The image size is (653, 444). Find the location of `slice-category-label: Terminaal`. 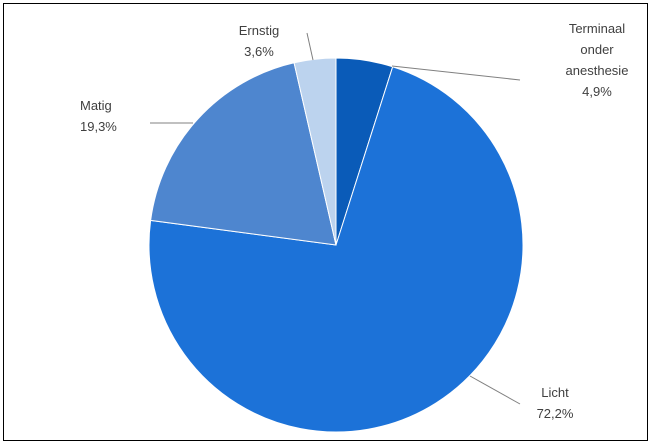

slice-category-label: Terminaal is located at coordinates (597, 28).